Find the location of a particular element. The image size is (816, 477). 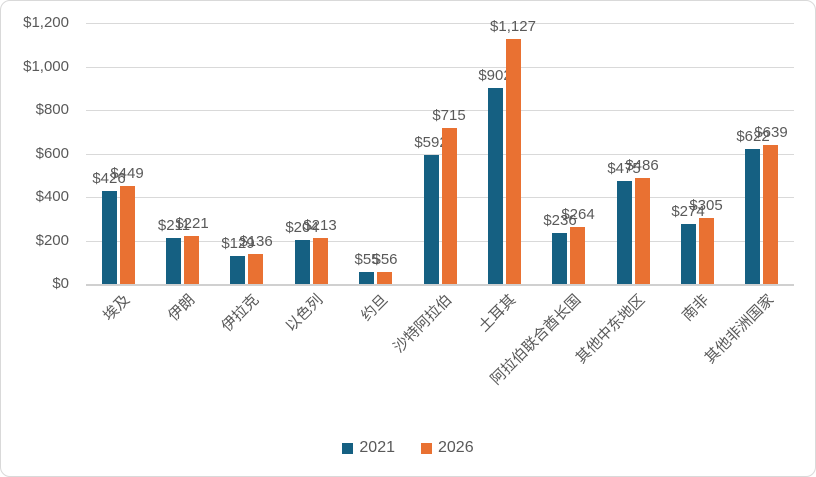

x-axis-category-label: 南非 is located at coordinates (696, 308).